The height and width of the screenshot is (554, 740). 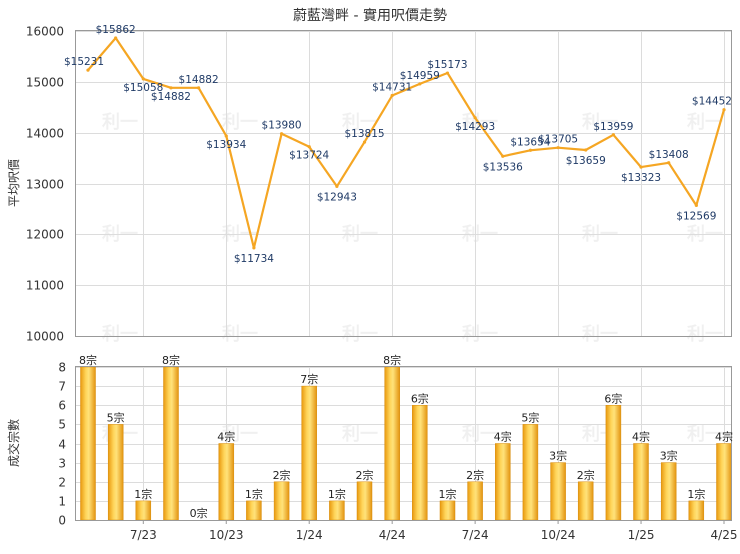 I want to click on price-y-tick-label: 16000, so click(x=45, y=32).